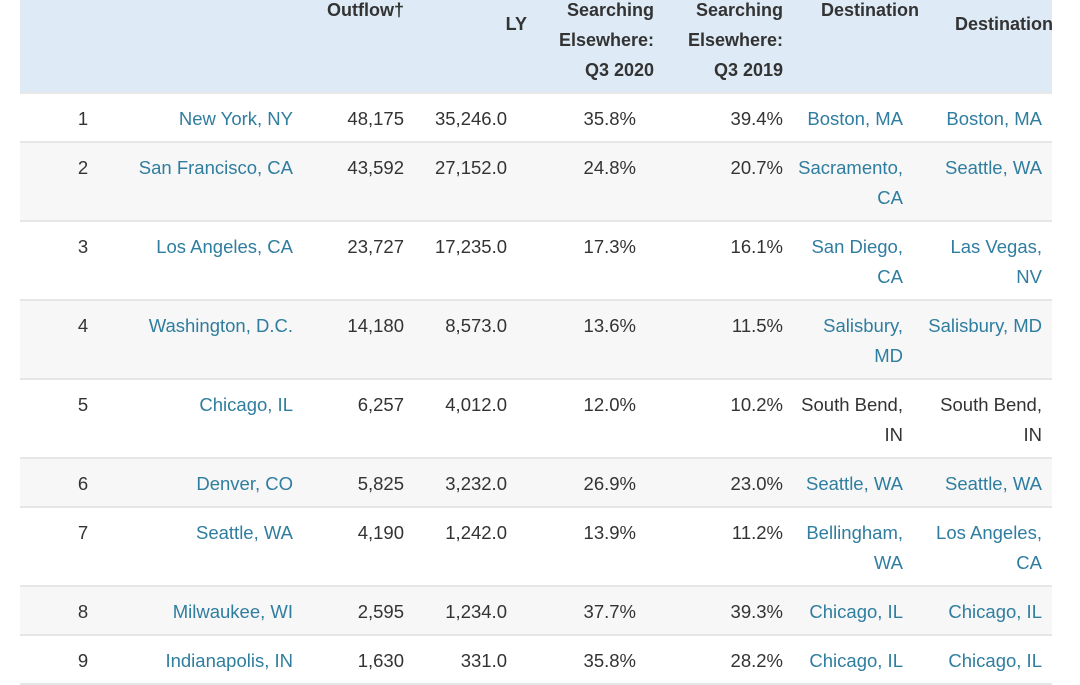 Image resolution: width=1080 pixels, height=685 pixels. Describe the element at coordinates (863, 325) in the screenshot. I see `cell-line: Salisbury,` at that location.